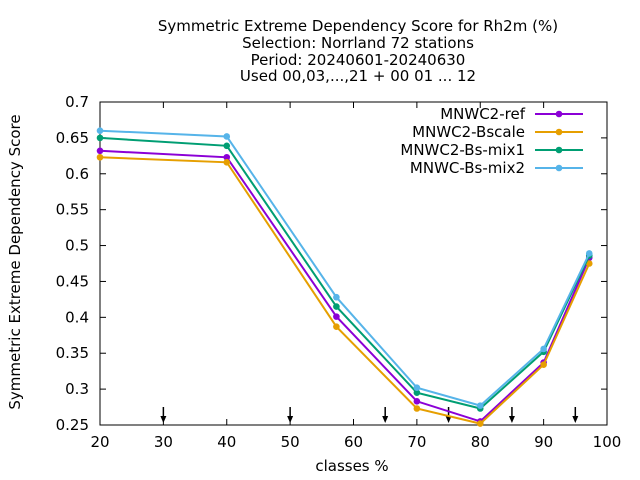  I want to click on legend-label: MNWC2-ref, so click(482, 114).